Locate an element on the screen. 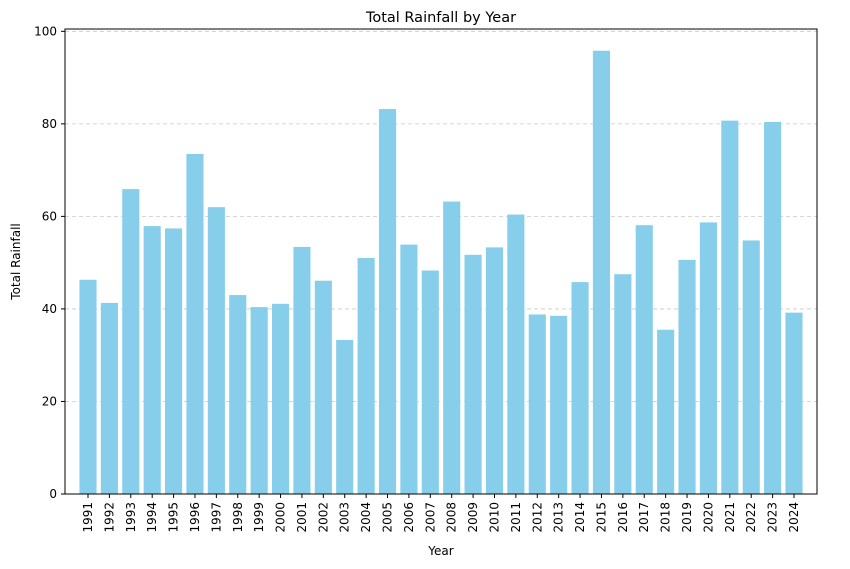 The width and height of the screenshot is (850, 569). y-tick-label-0: 0 is located at coordinates (53, 494).